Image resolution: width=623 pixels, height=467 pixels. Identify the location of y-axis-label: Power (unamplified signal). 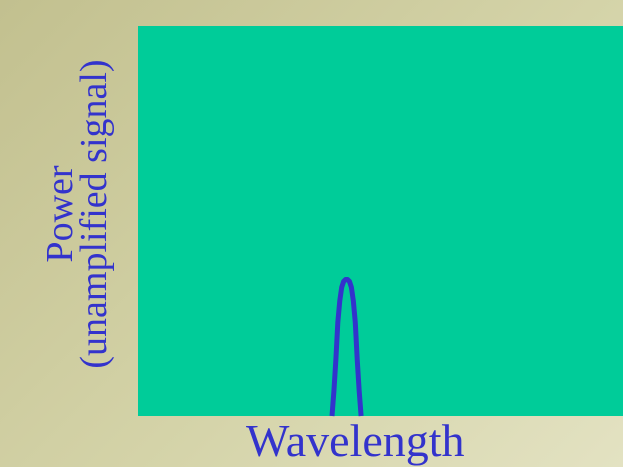
(77, 217).